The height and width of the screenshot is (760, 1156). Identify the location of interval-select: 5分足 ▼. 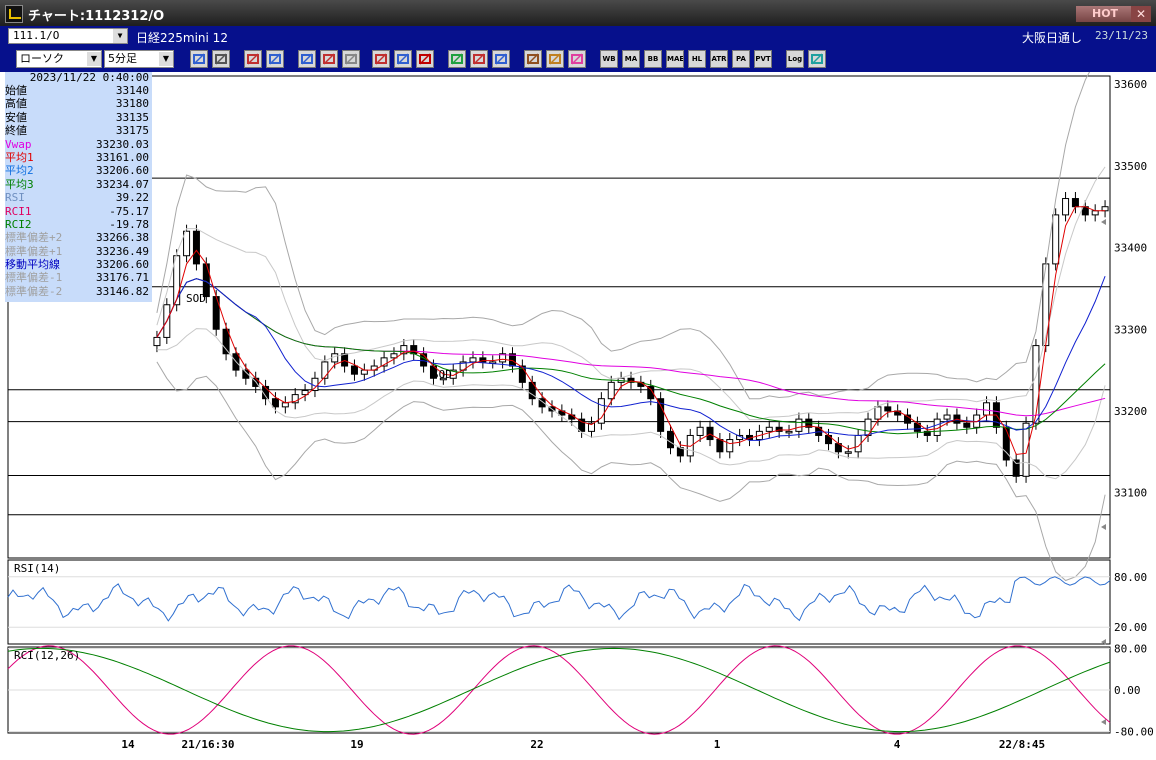
(139, 59).